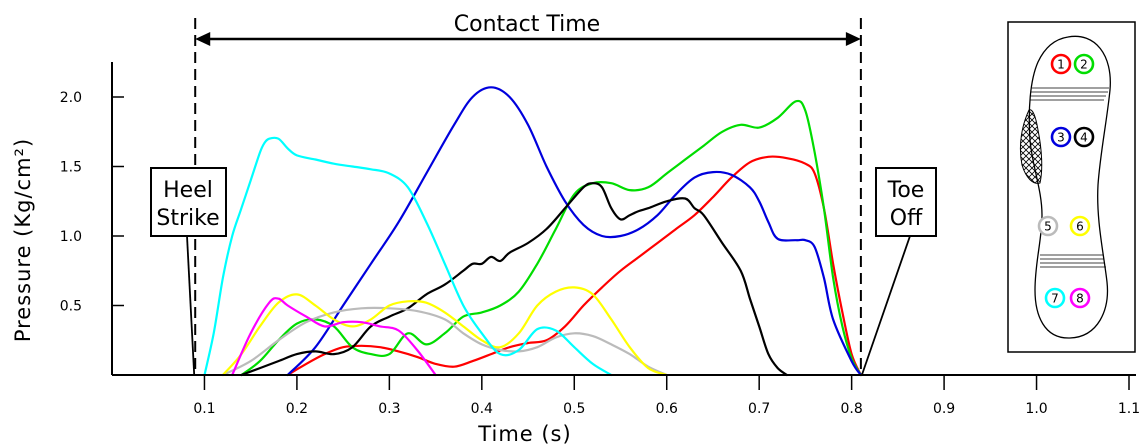 This screenshot has width=1140, height=448. I want to click on toe-off-label-line2: Off, so click(906, 218).